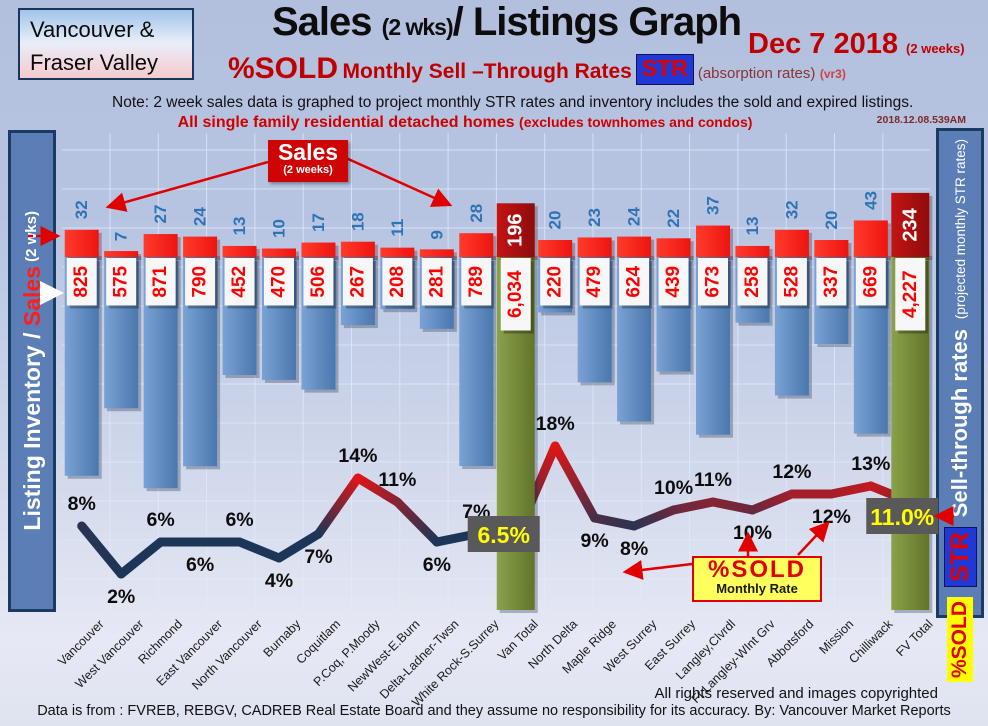  Describe the element at coordinates (657, 569) in the screenshot. I see `leader-arrow` at that location.